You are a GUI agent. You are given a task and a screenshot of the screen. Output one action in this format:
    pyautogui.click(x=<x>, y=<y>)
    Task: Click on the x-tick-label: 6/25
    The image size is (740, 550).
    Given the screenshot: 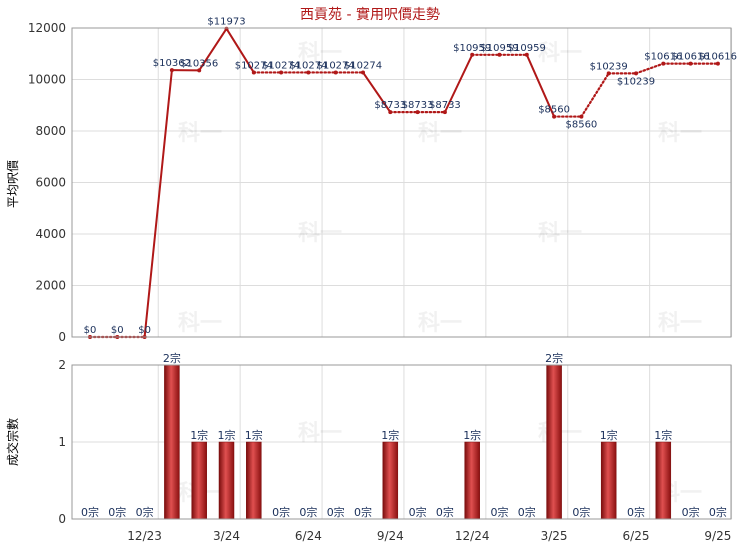 What is the action you would take?
    pyautogui.click(x=636, y=536)
    